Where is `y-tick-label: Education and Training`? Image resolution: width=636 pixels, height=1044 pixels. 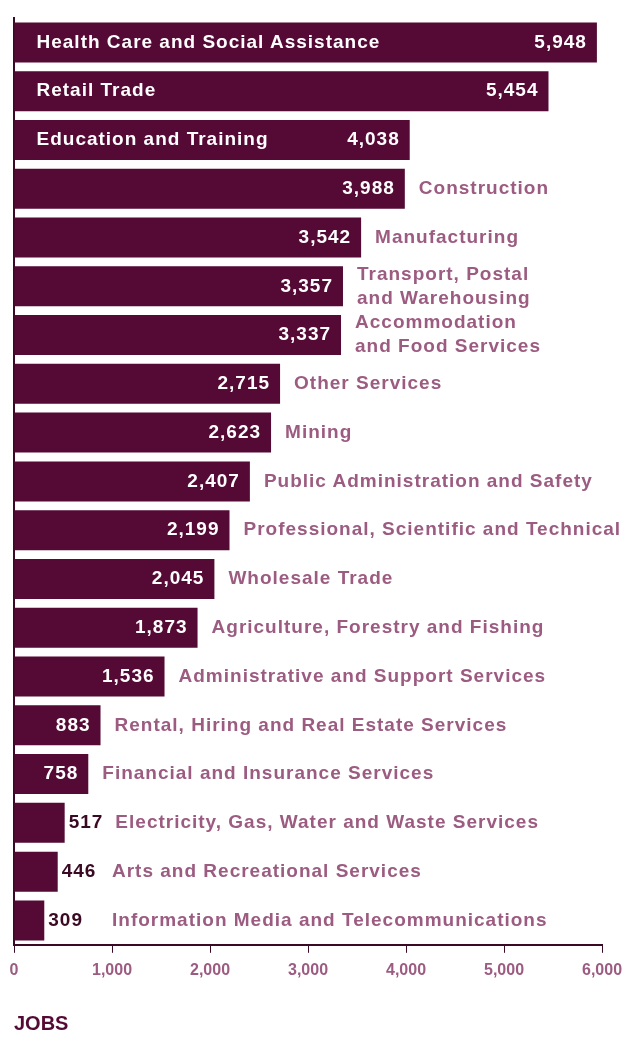
y-tick-label: Education and Training is located at coordinates (152, 139).